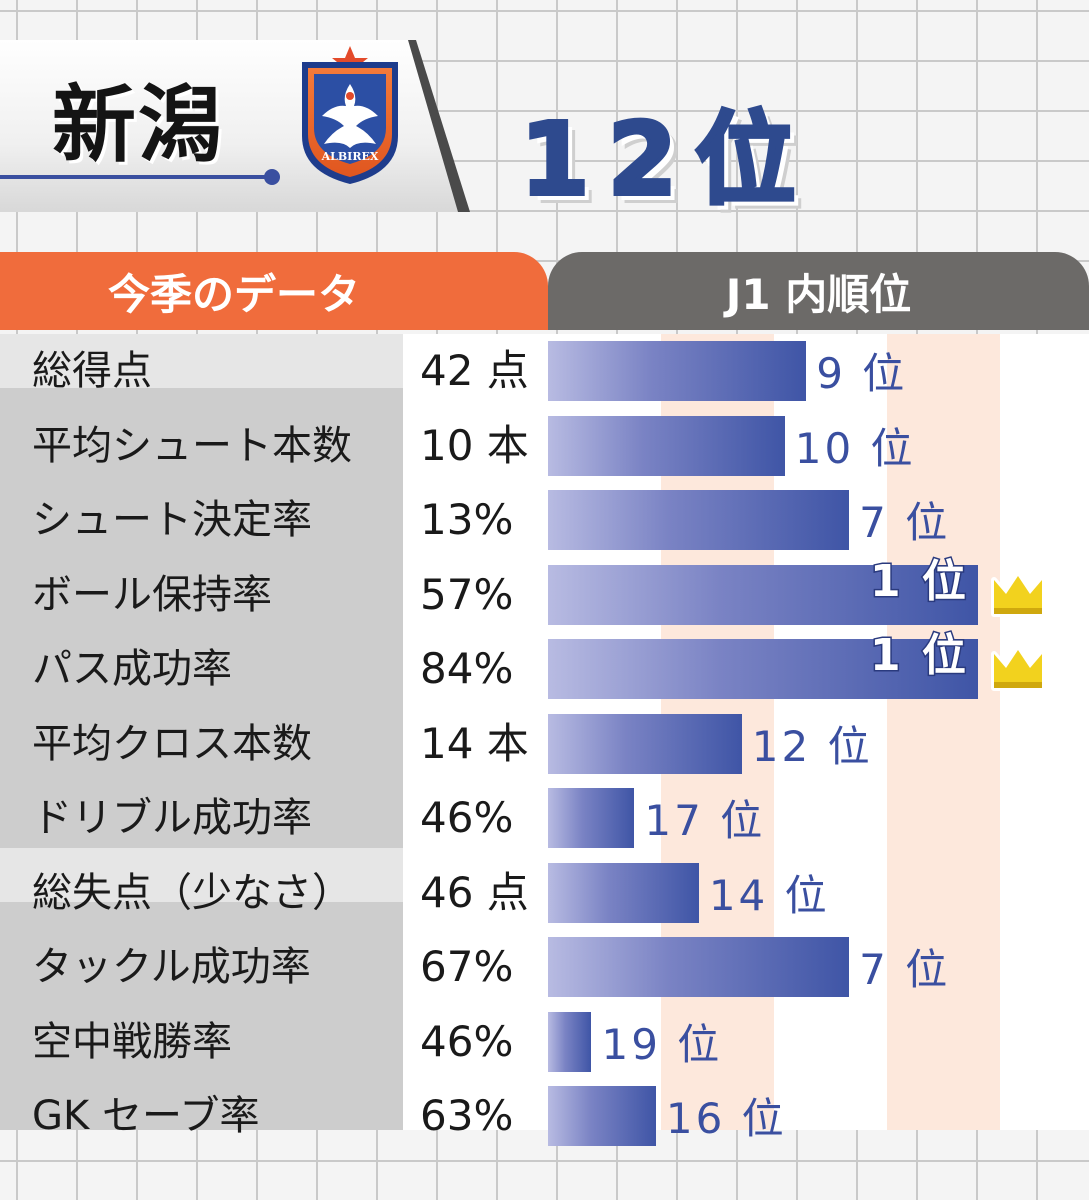 The height and width of the screenshot is (1200, 1089). I want to click on stat-label: ドリブル成功率, so click(172, 818).